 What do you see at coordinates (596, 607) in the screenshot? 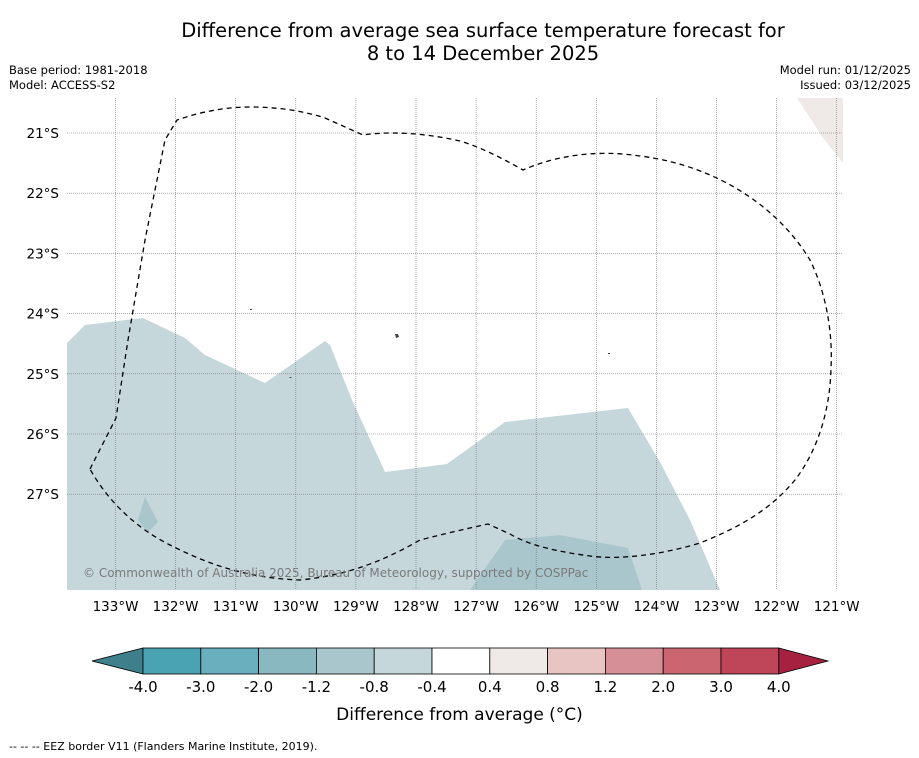
I see `lon-label: 125°W` at bounding box center [596, 607].